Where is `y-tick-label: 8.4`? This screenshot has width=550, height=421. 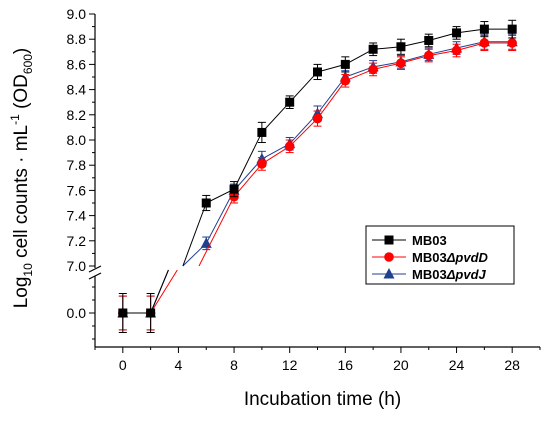 y-tick-label: 8.4 is located at coordinates (77, 90).